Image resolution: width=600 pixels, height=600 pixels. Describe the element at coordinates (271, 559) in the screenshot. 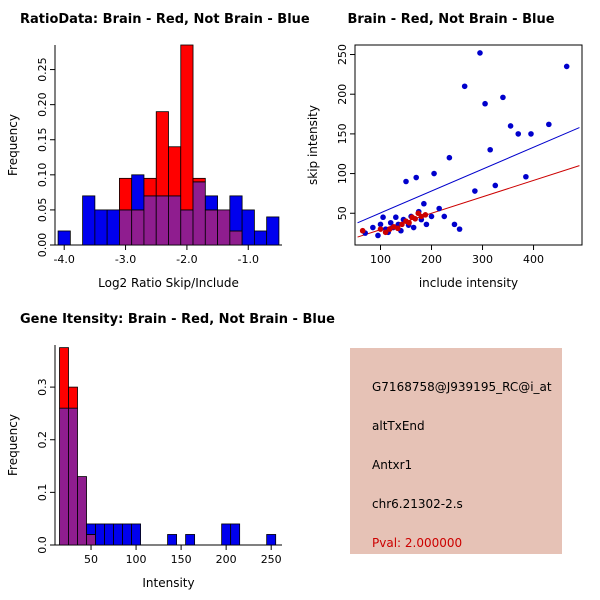

I see `x-tick-label: 250` at that location.